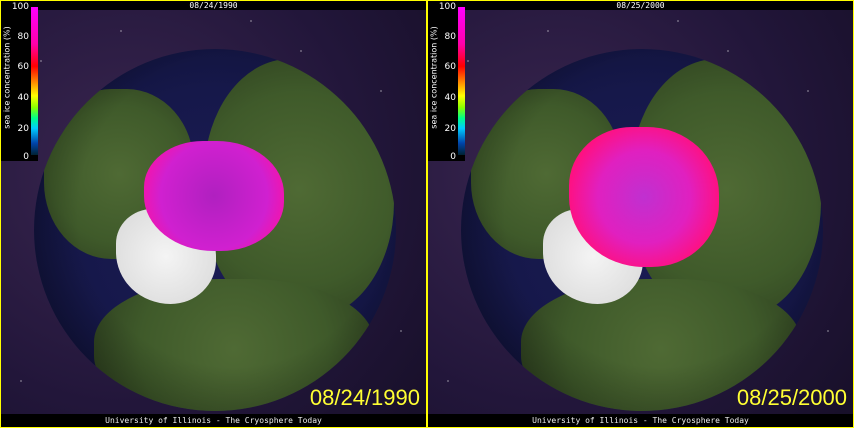  I want to click on date-stamp: 08/24/1990, so click(364, 397).